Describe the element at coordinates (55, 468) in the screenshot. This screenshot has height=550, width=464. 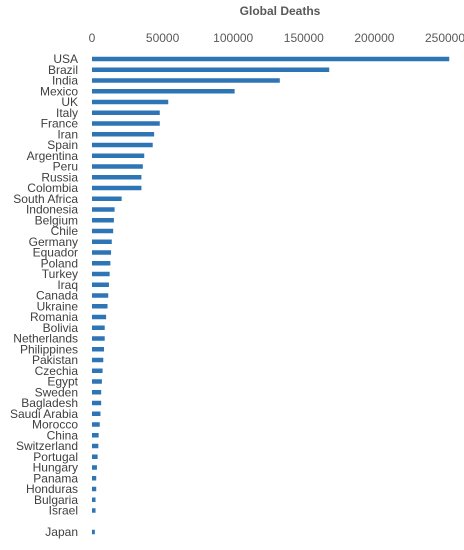
I see `category-label: Hungary` at that location.